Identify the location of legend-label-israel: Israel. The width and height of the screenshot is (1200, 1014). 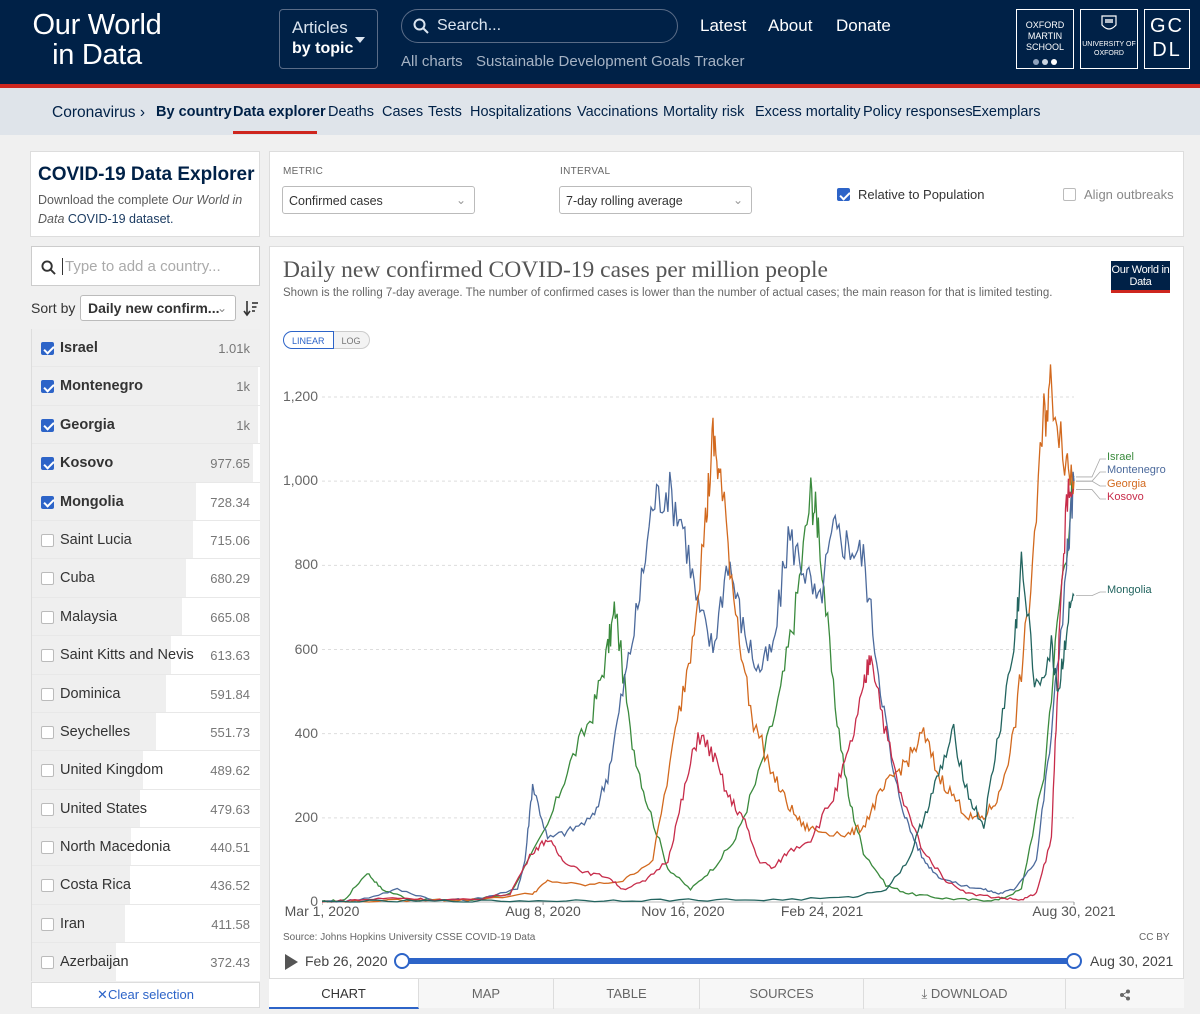
(1120, 457).